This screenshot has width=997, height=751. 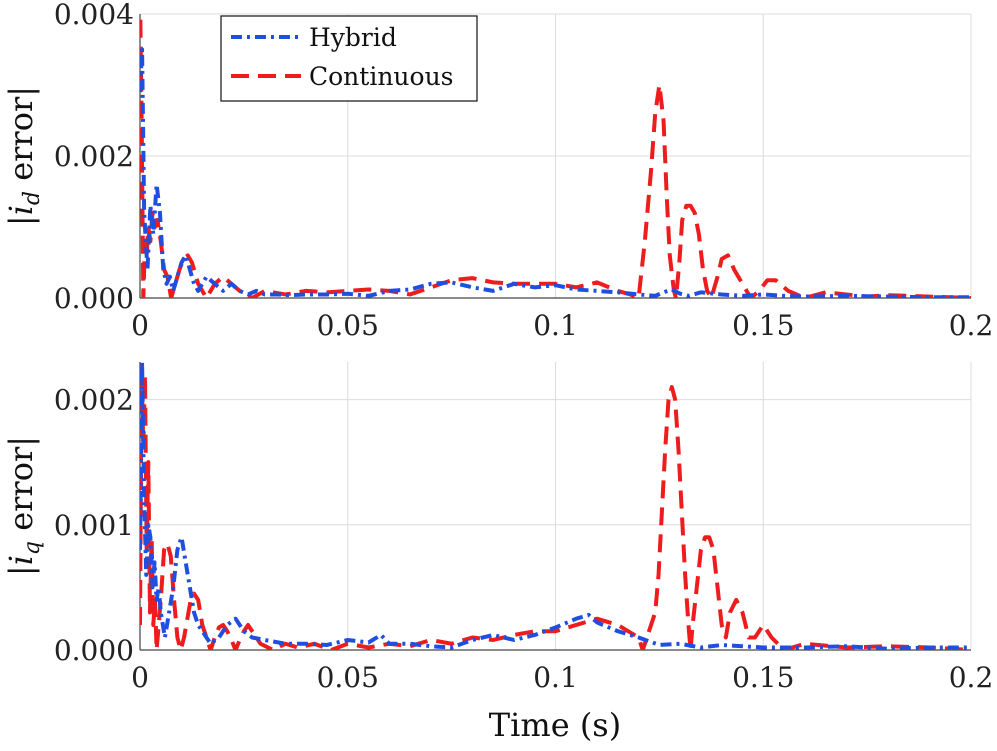 I want to click on y-tick-label: 0.004, so click(x=94, y=15).